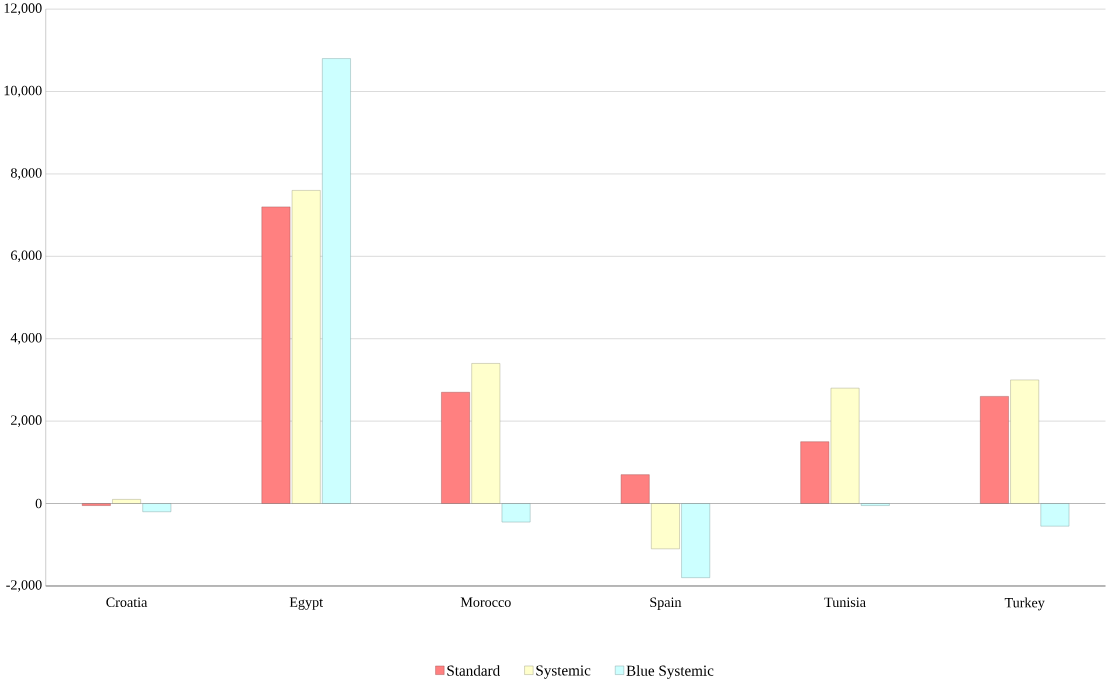 The height and width of the screenshot is (681, 1106). I want to click on legend-label: Blue Systemic, so click(670, 672).